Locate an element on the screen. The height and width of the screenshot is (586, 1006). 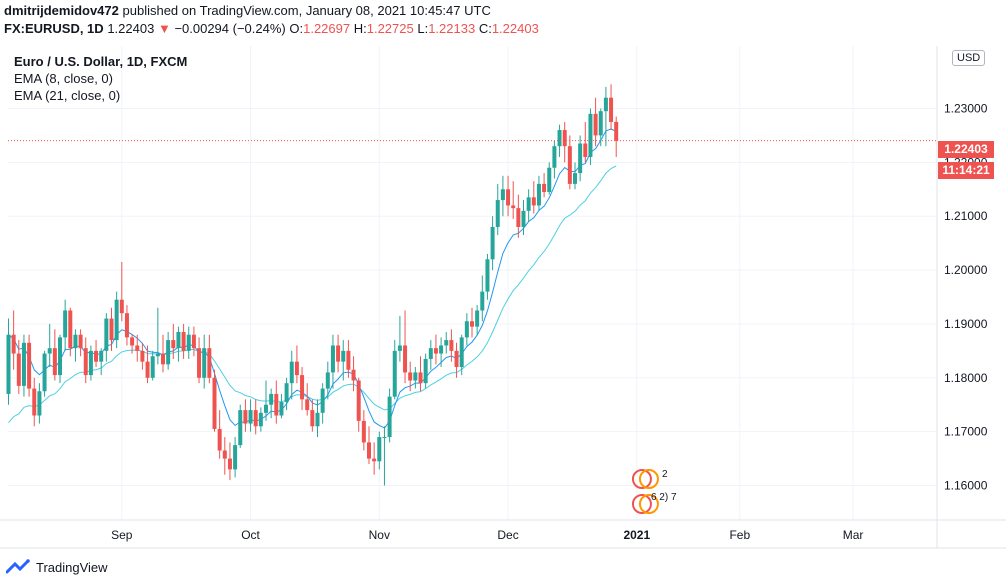
high-value: 1.22725 is located at coordinates (390, 28).